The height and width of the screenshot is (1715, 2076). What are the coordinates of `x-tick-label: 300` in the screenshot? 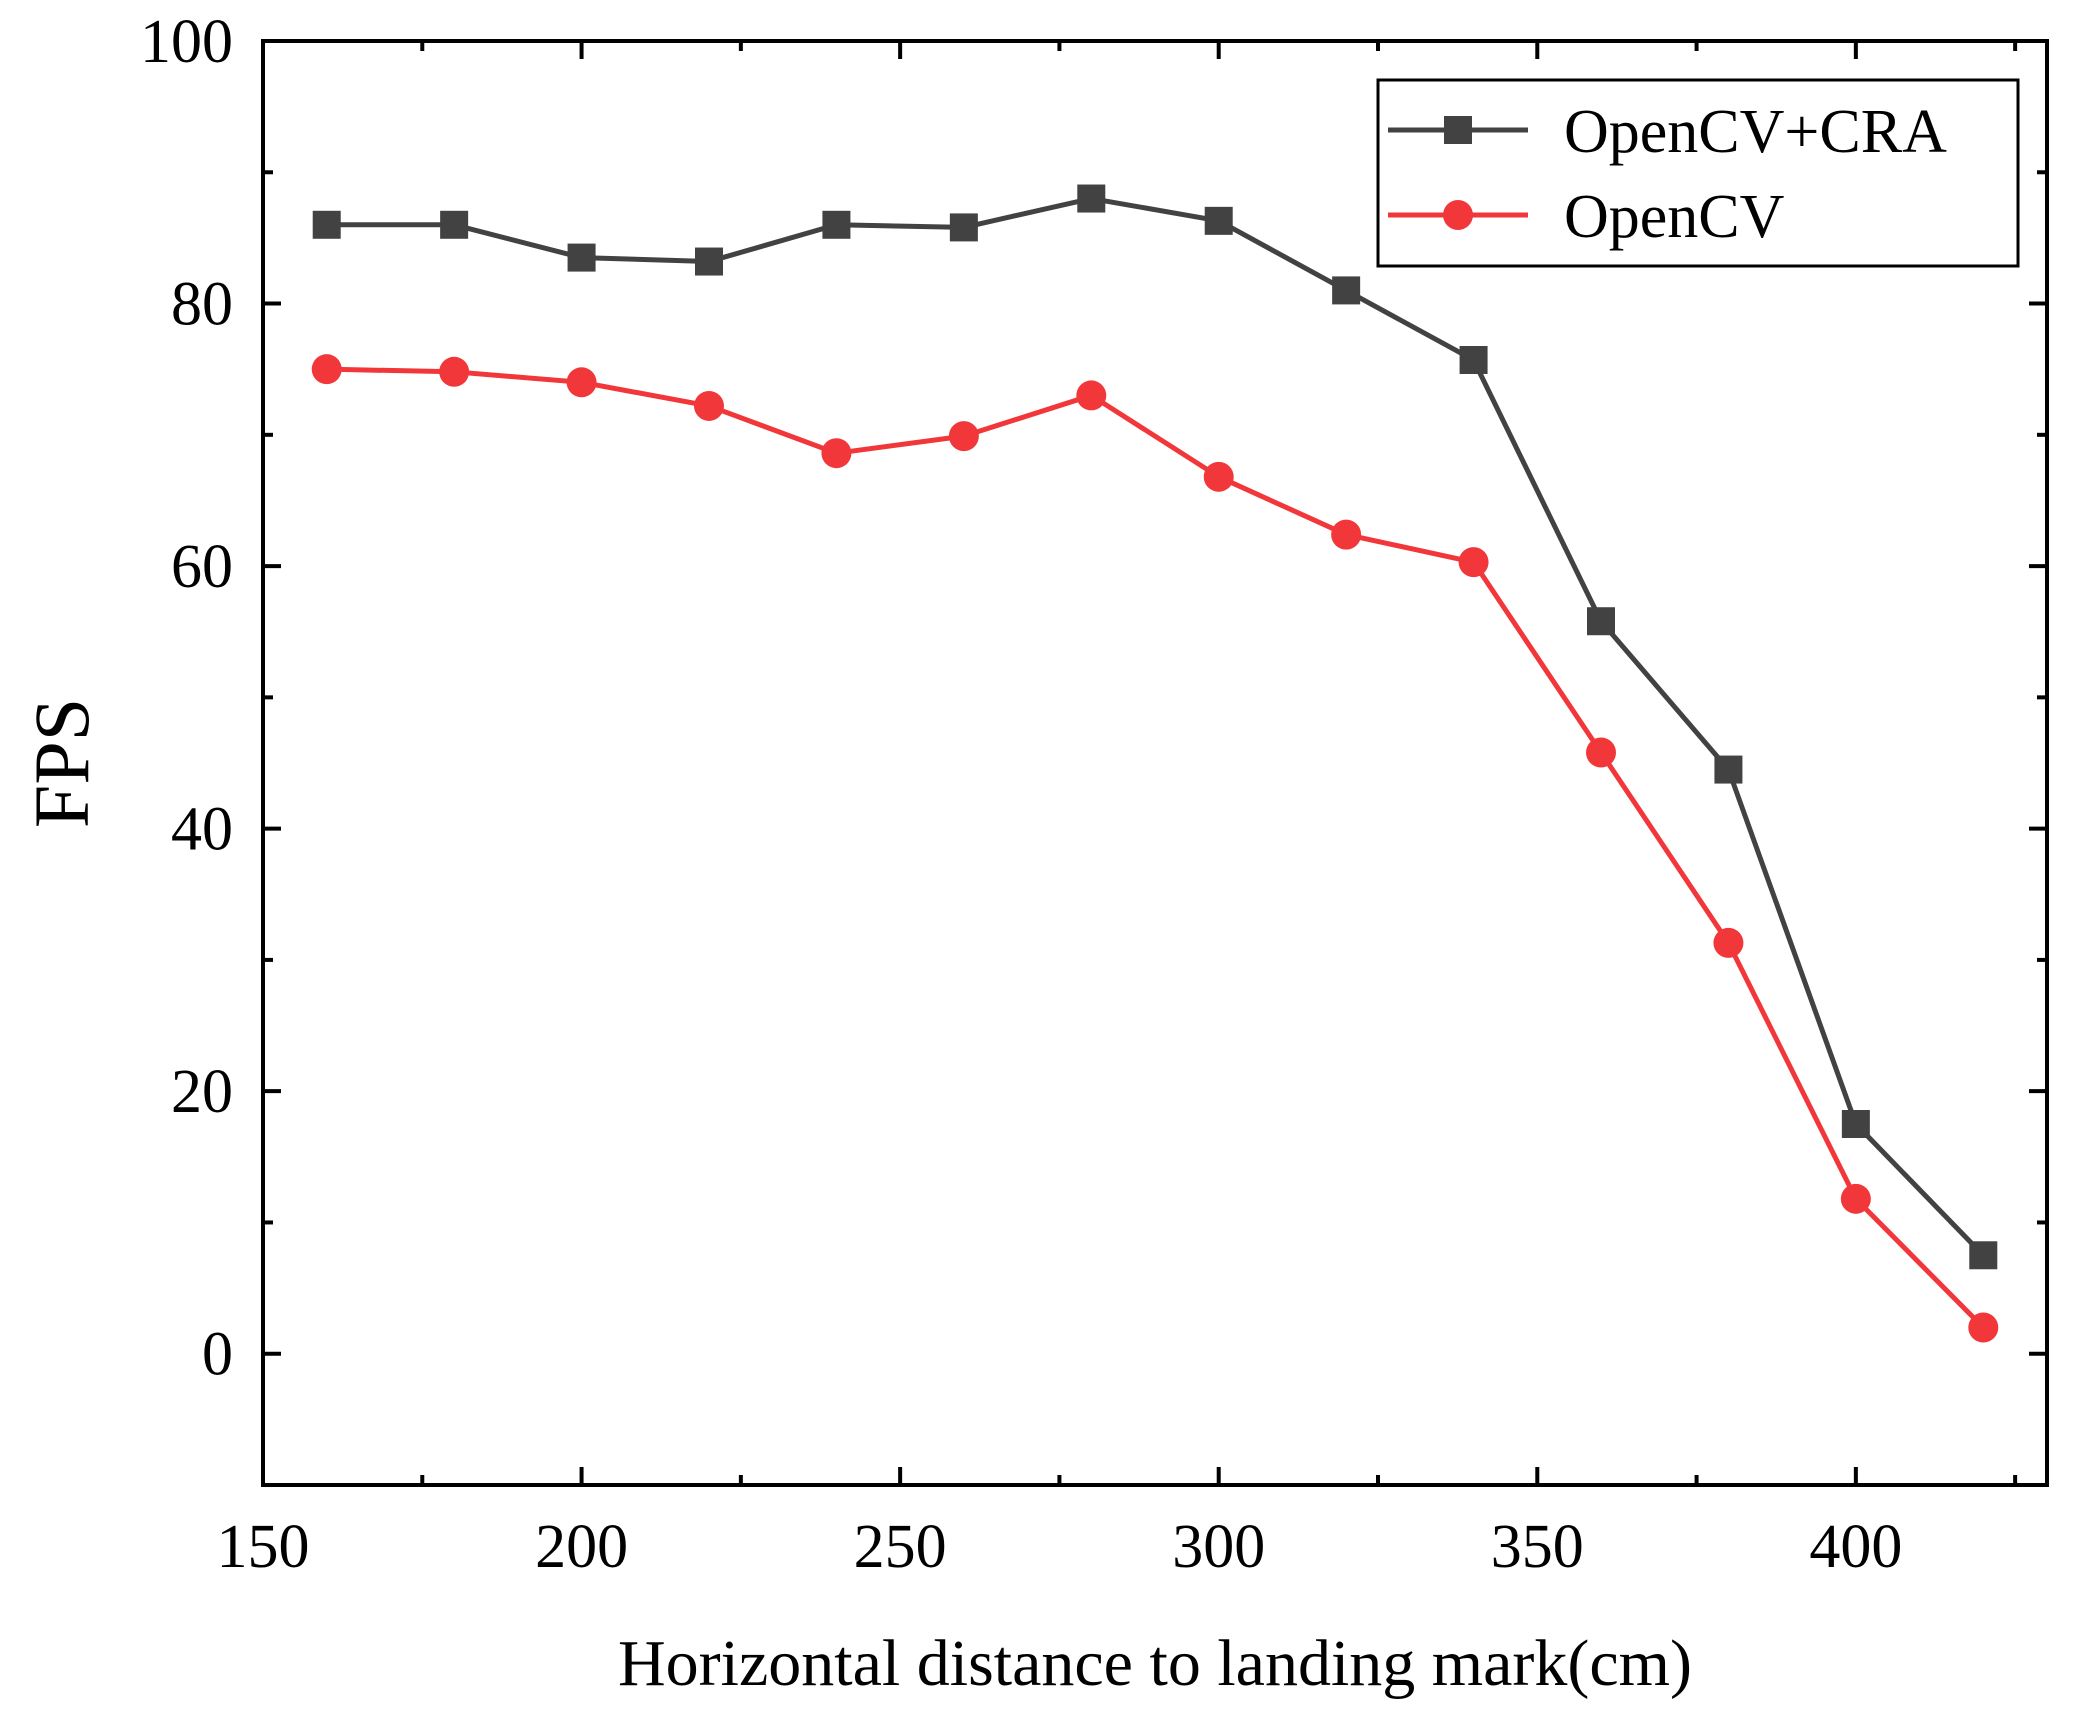 It's located at (1218, 1547).